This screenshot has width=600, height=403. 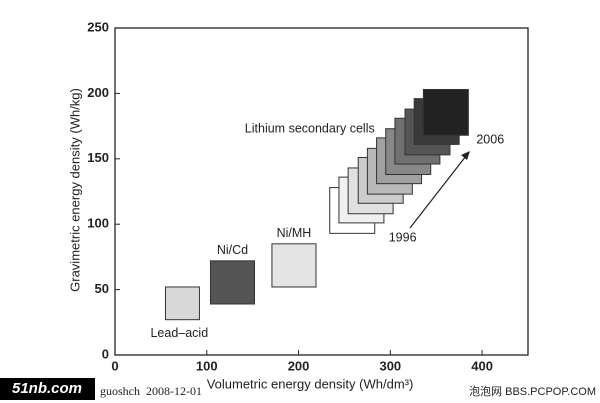 What do you see at coordinates (482, 365) in the screenshot?
I see `x-tick-label: 400` at bounding box center [482, 365].